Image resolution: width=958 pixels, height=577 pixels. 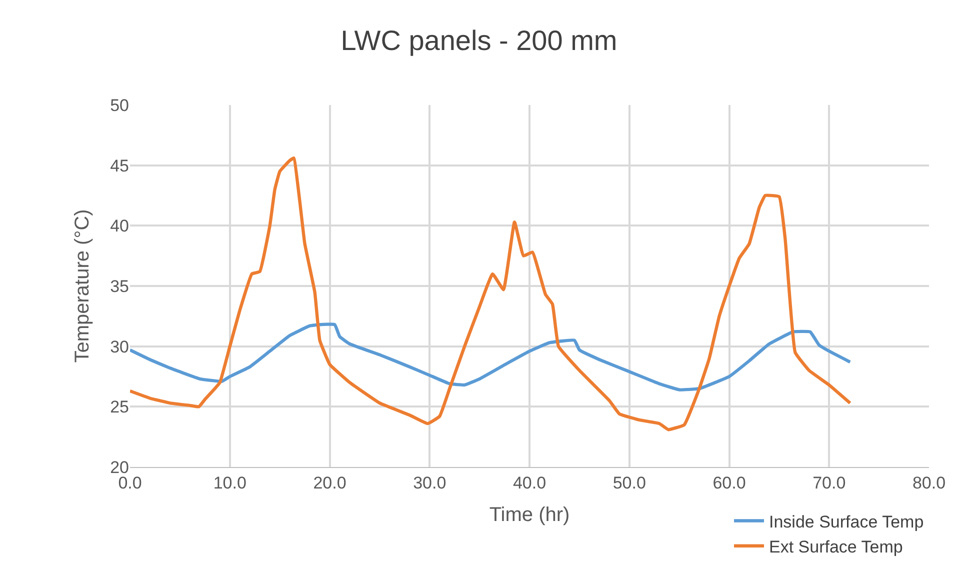 What do you see at coordinates (846, 522) in the screenshot?
I see `legend-label: Inside Surface Temp` at bounding box center [846, 522].